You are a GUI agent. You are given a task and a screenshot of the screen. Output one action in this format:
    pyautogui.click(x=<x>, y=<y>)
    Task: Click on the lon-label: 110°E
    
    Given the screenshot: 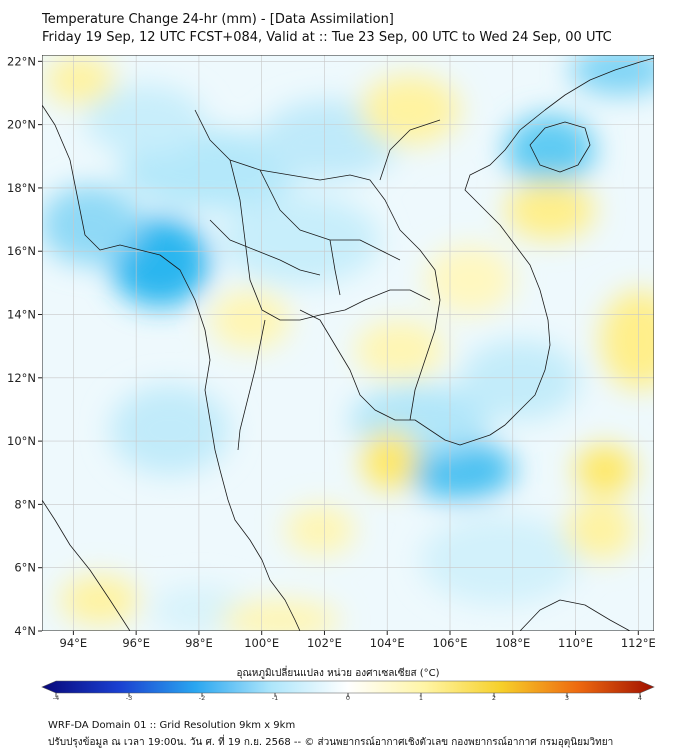 What is the action you would take?
    pyautogui.click(x=575, y=643)
    